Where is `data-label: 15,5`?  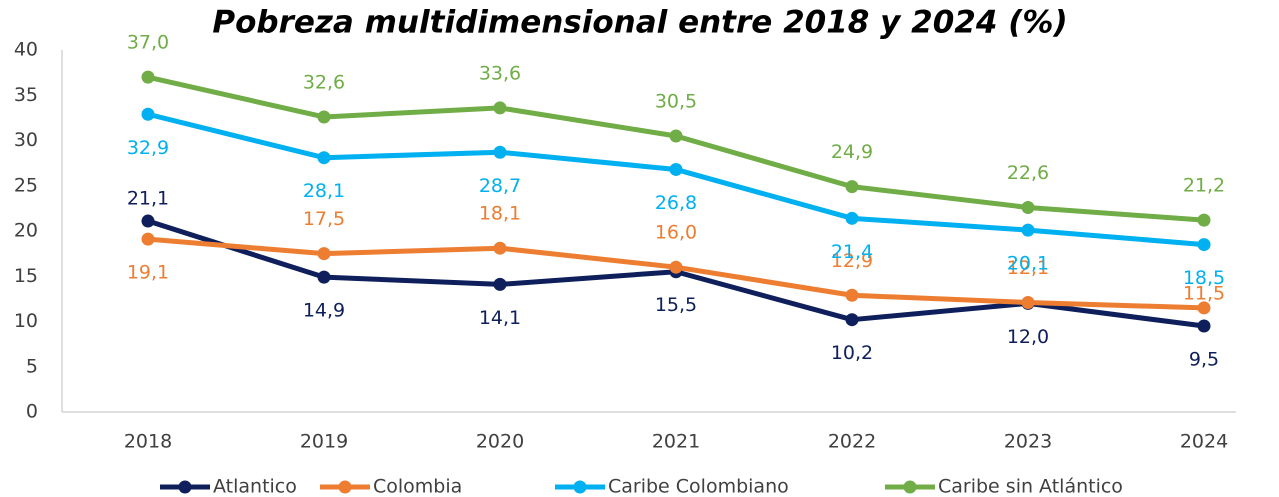
data-label: 15,5 is located at coordinates (676, 305).